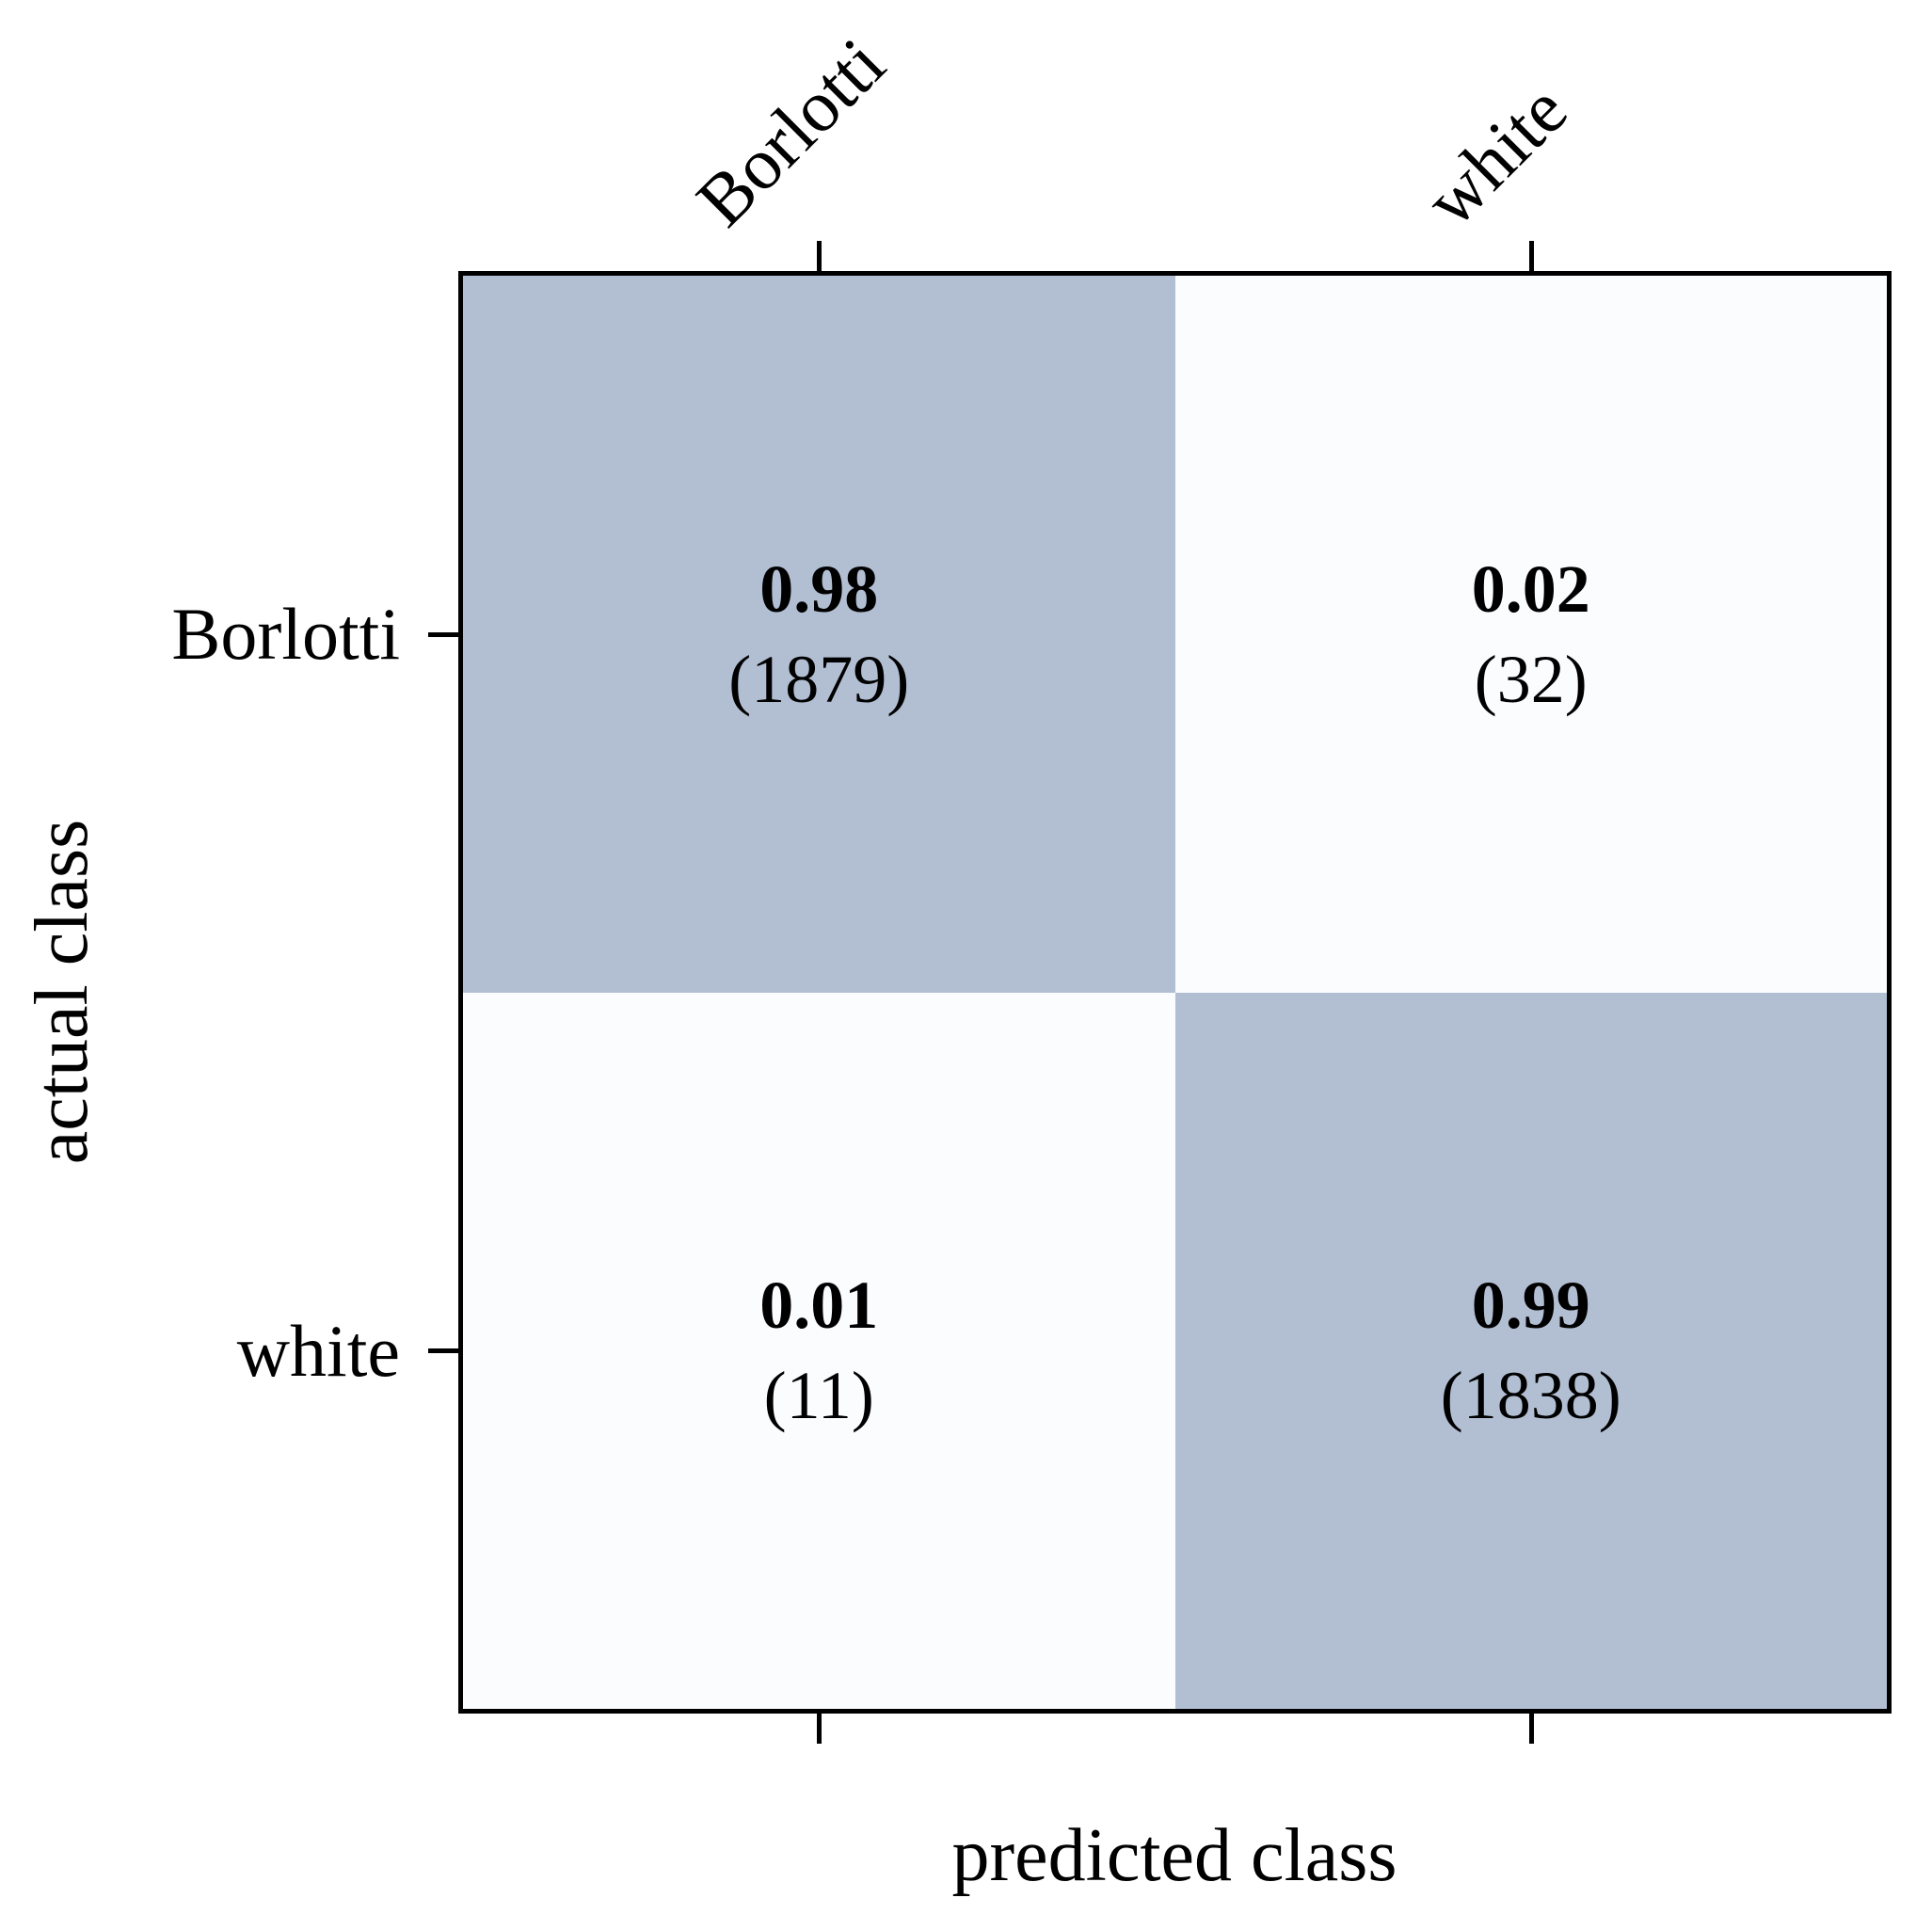 The image size is (1932, 1914). What do you see at coordinates (1531, 679) in the screenshot?
I see `cell-count: (32)` at bounding box center [1531, 679].